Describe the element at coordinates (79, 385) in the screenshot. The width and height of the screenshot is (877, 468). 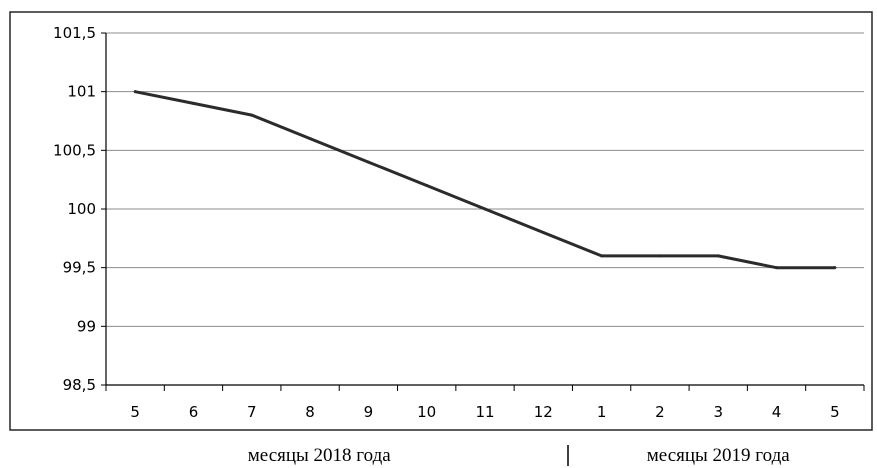
I see `y-tick-label: 98,5` at that location.